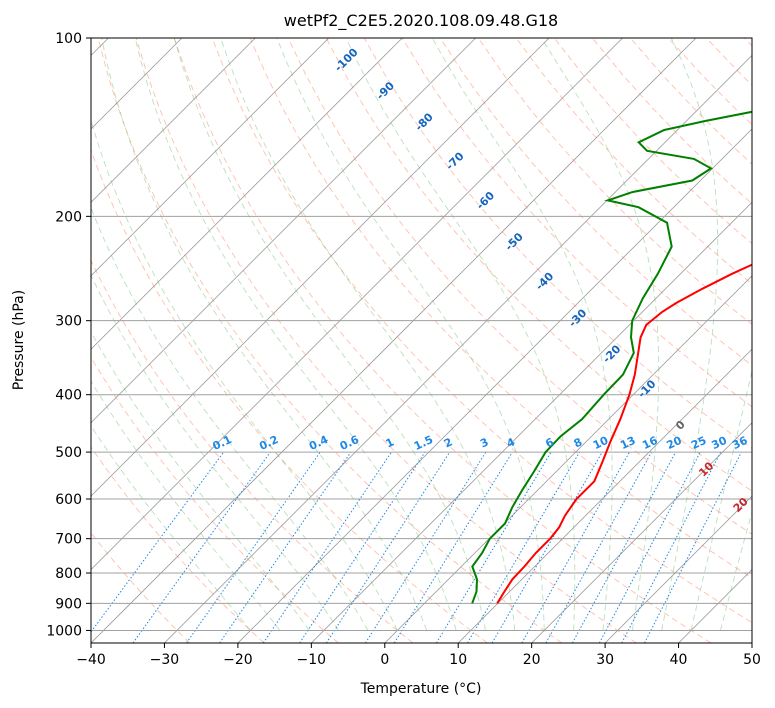  What do you see at coordinates (19, 340) in the screenshot?
I see `y-axis-label: Pressure (hPa)` at bounding box center [19, 340].